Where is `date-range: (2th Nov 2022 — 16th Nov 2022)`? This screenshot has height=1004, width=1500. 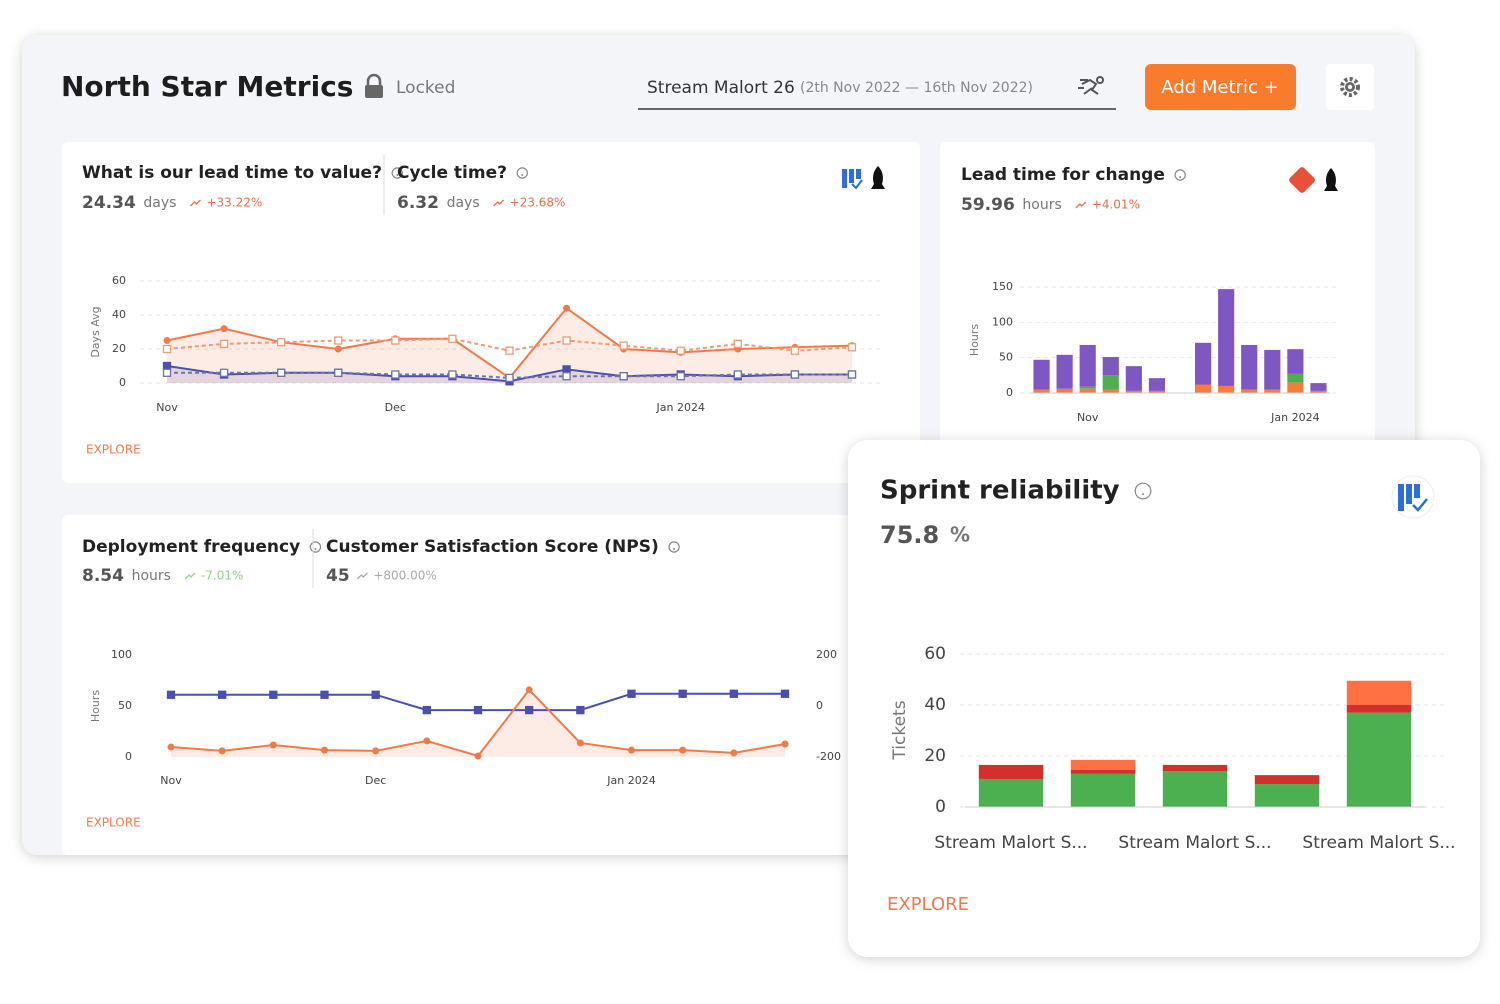
date-range: (2th Nov 2022 — 16th Nov 2022) is located at coordinates (916, 88).